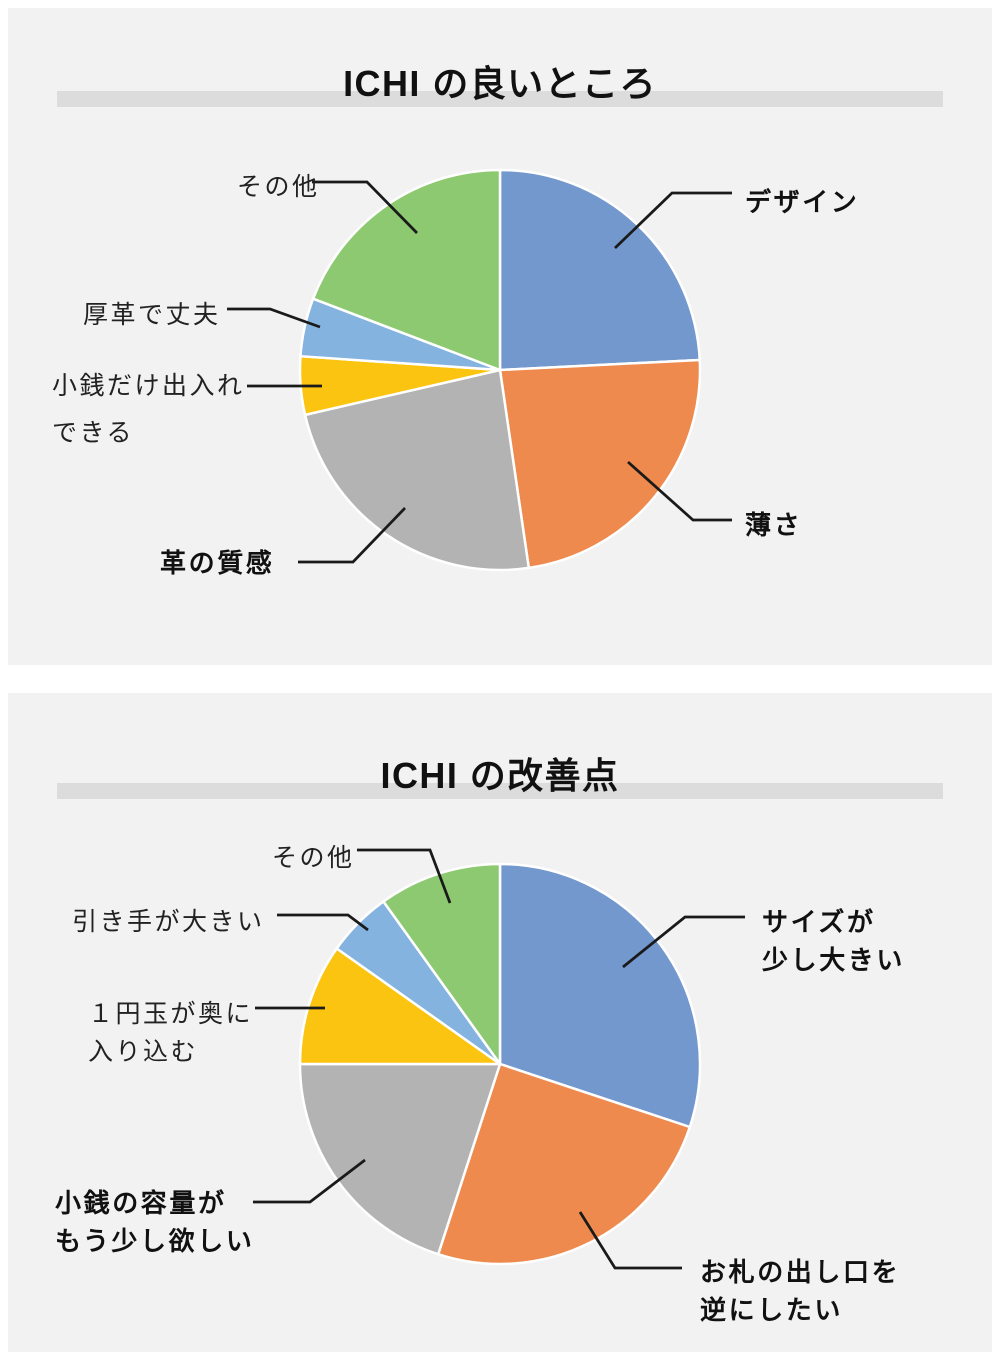 The height and width of the screenshot is (1360, 1000). What do you see at coordinates (833, 941) in the screenshot?
I see `callout-size-too-big: サイズが 少し大きい` at bounding box center [833, 941].